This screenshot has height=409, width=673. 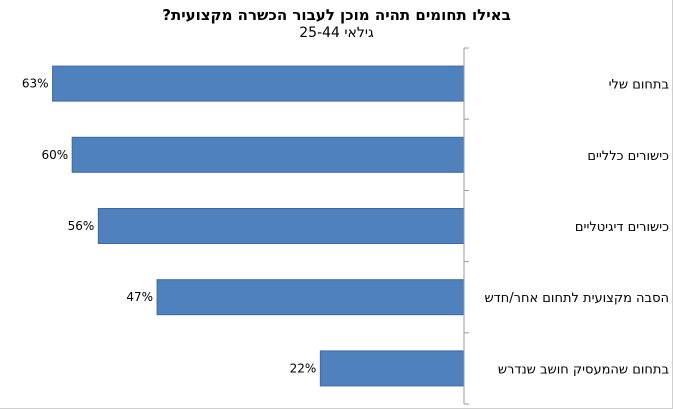 I want to click on chart-subtitle: גילאי 25-44, so click(x=336, y=33).